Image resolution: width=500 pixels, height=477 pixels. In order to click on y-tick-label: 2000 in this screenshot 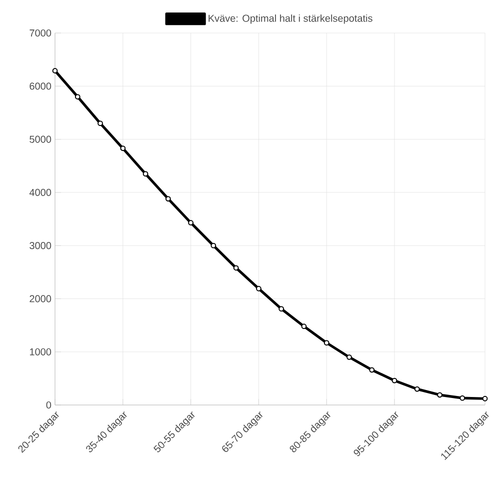, I will do `click(41, 298)`.